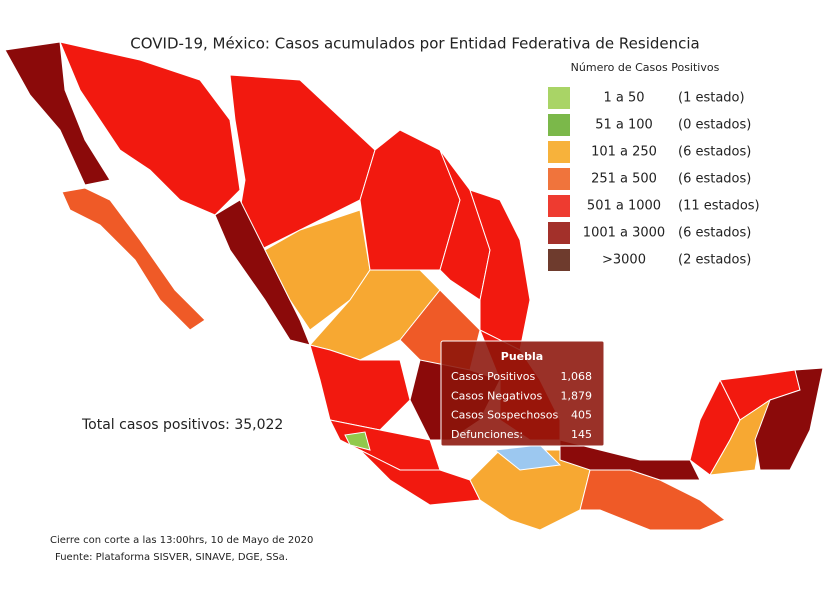  I want to click on tooltip-label: Casos Negativos, so click(496, 395).